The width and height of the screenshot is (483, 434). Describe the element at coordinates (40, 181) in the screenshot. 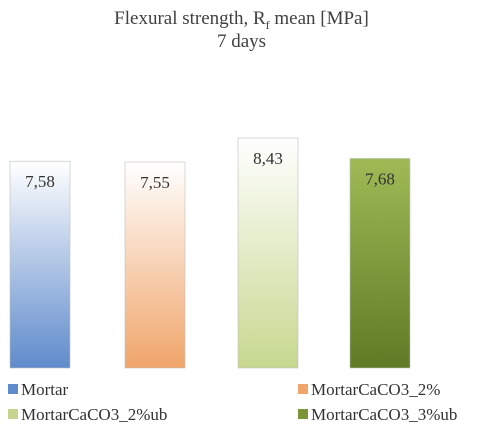

I see `data-label-1: 7,58` at that location.